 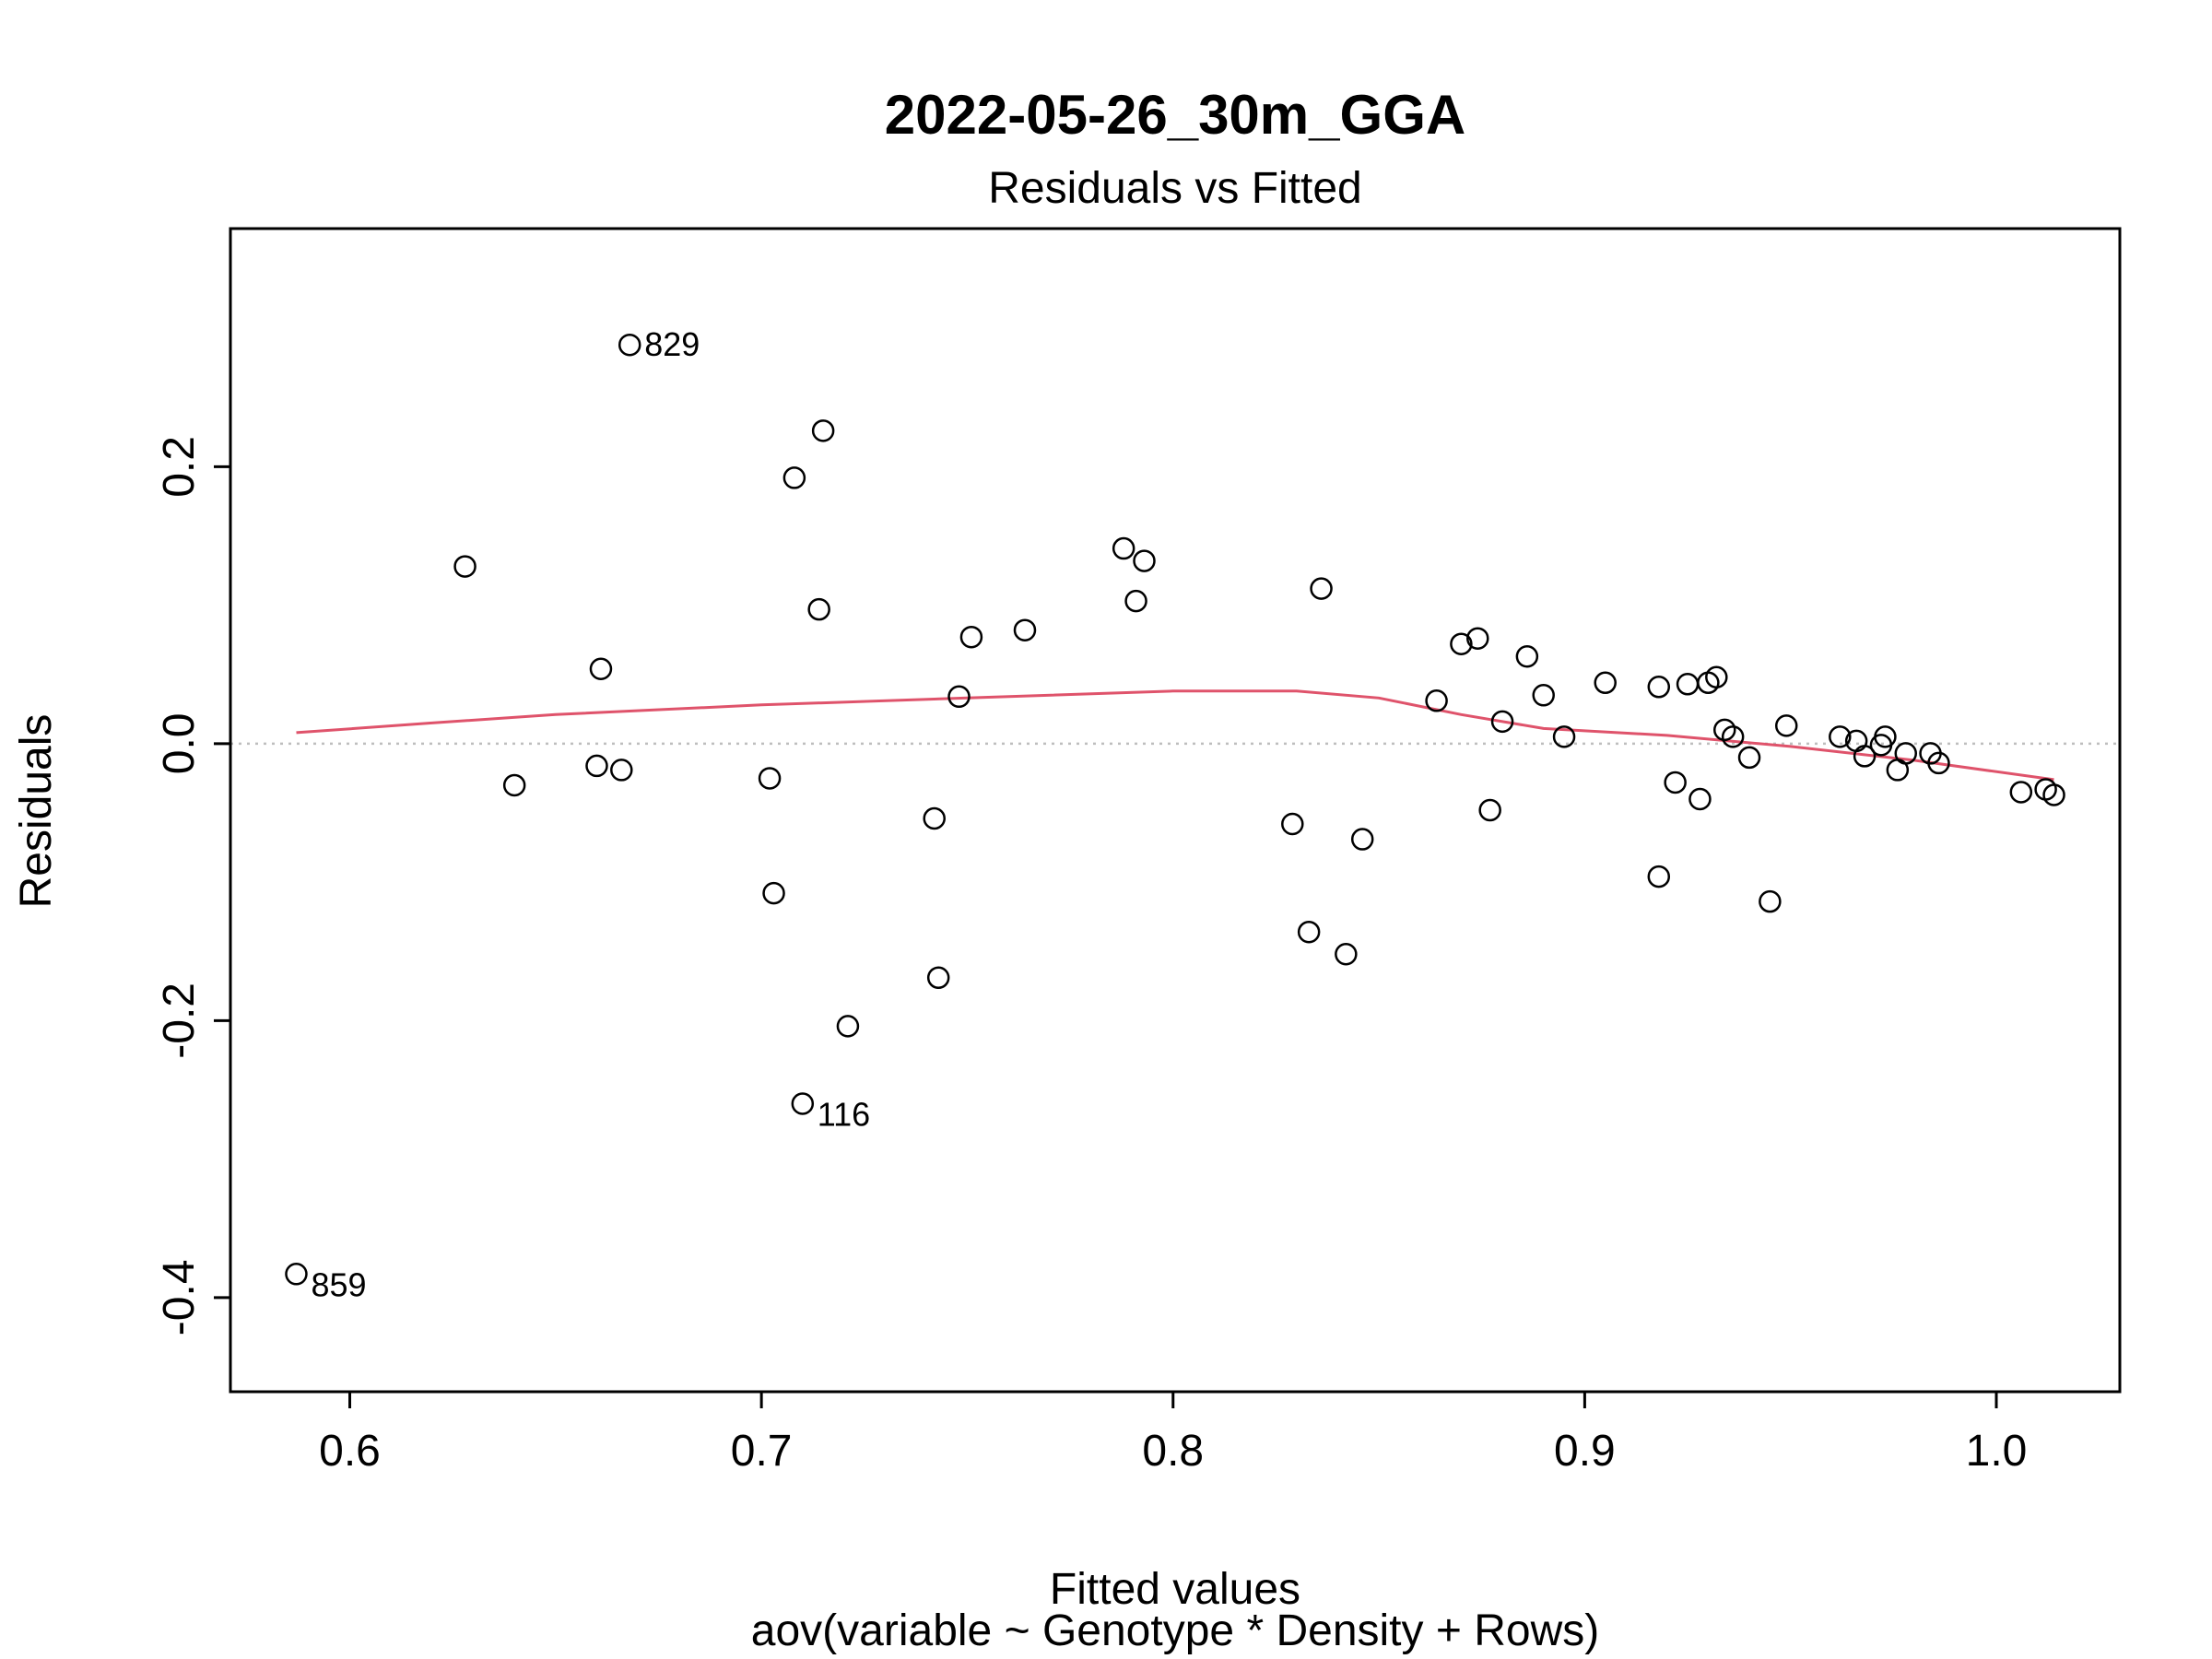 I want to click on chart-subtitle: Residuals vs Fitted, so click(x=1175, y=188).